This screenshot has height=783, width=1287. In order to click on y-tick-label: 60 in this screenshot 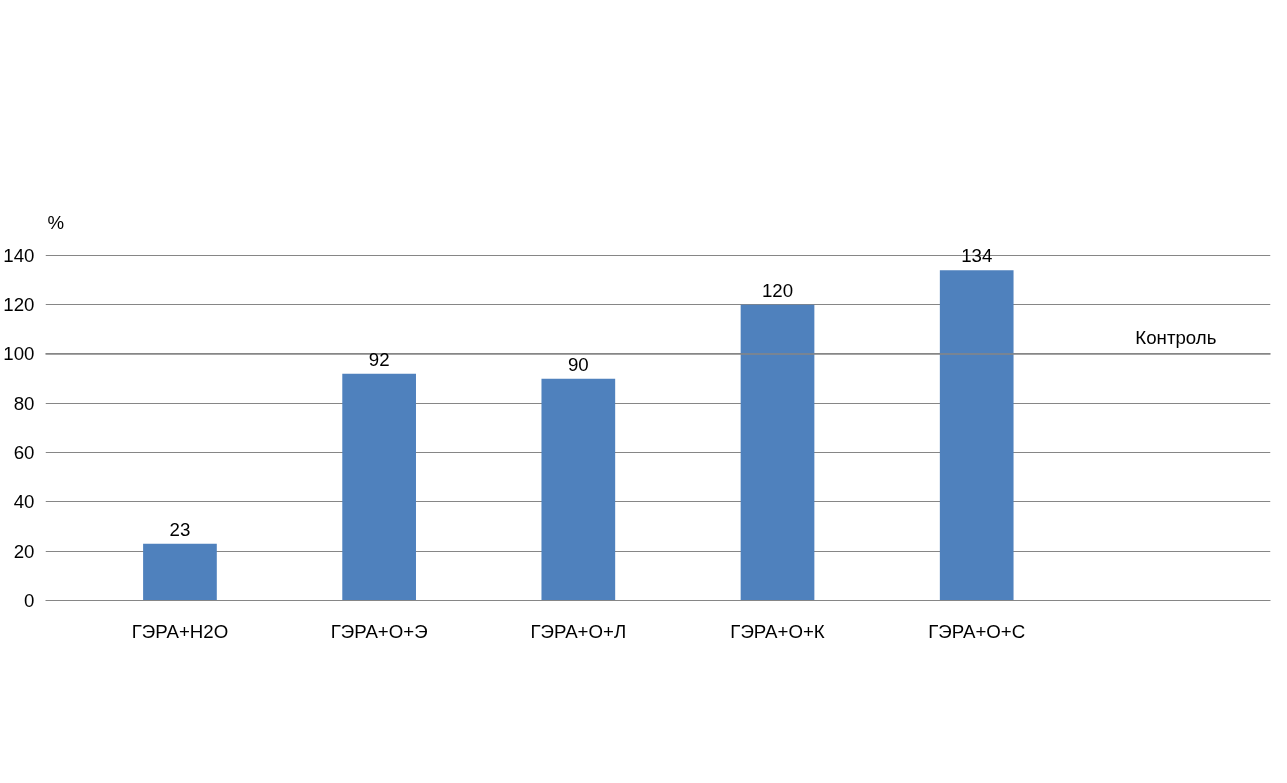, I will do `click(24, 453)`.